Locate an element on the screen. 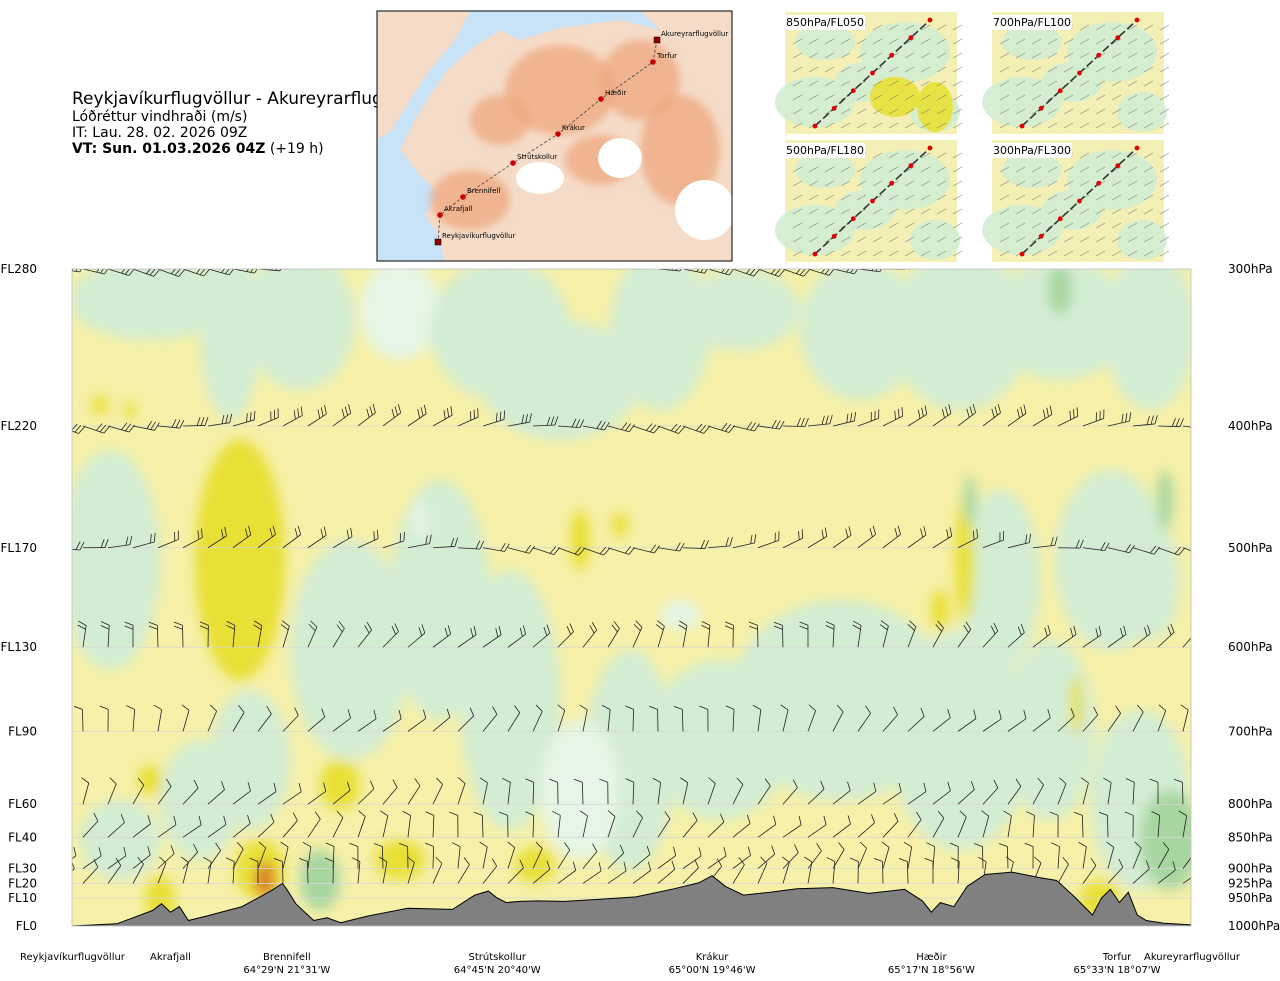 The width and height of the screenshot is (1280, 981). pressure-level-label: 1000hPa is located at coordinates (1254, 926).